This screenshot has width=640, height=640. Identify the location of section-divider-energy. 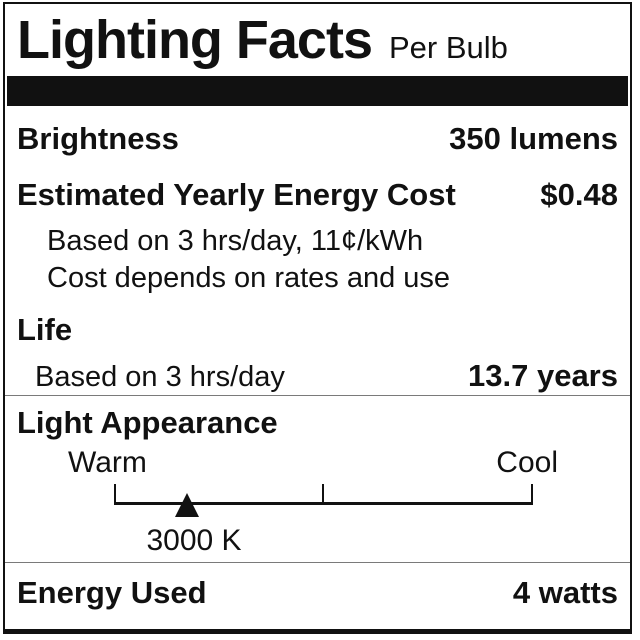
(317, 562).